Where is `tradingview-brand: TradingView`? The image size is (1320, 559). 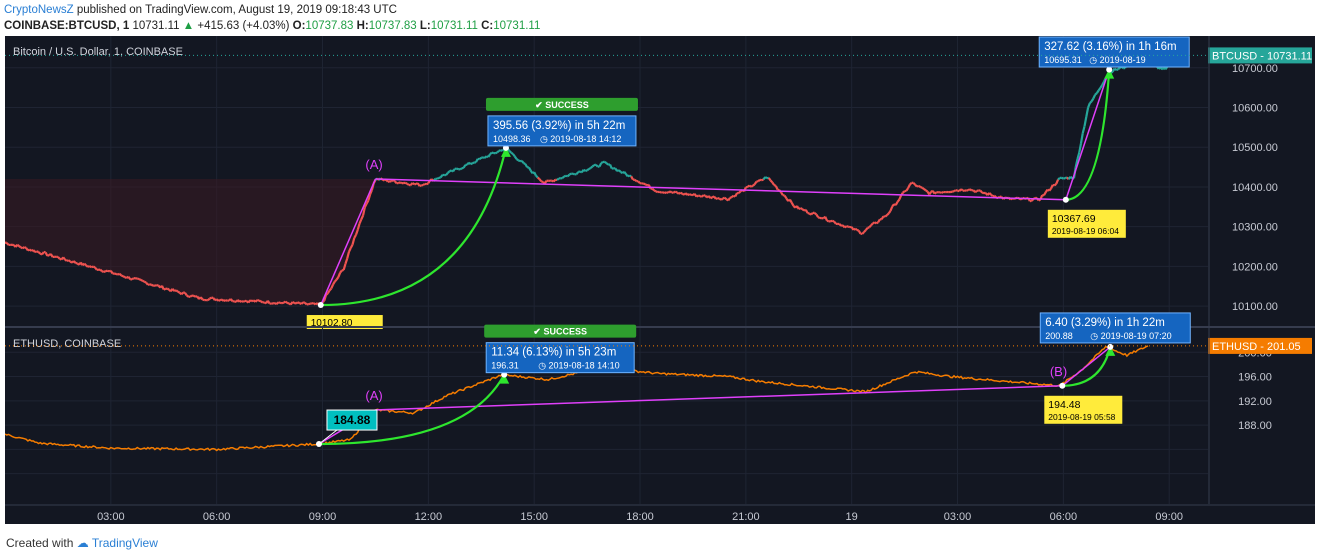
tradingview-brand: TradingView is located at coordinates (124, 543).